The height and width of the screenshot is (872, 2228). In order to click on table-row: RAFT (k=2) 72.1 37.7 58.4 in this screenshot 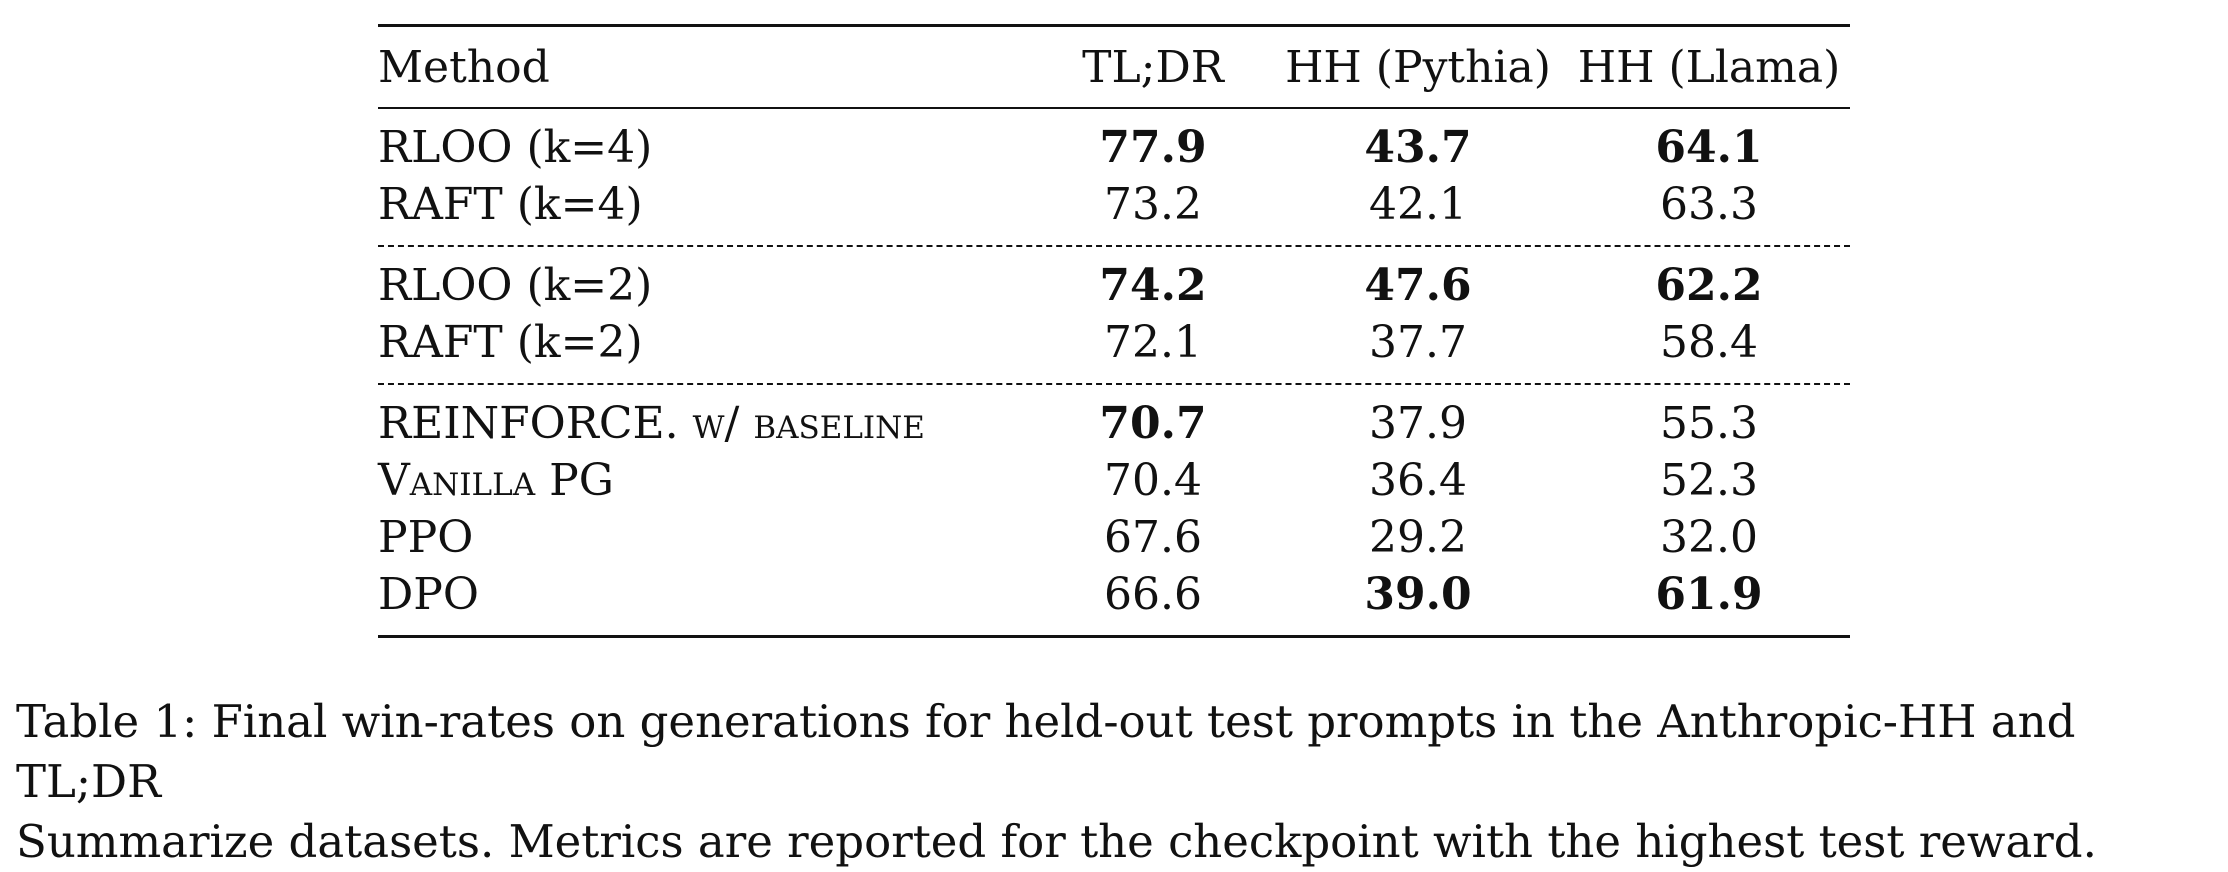, I will do `click(1114, 342)`.